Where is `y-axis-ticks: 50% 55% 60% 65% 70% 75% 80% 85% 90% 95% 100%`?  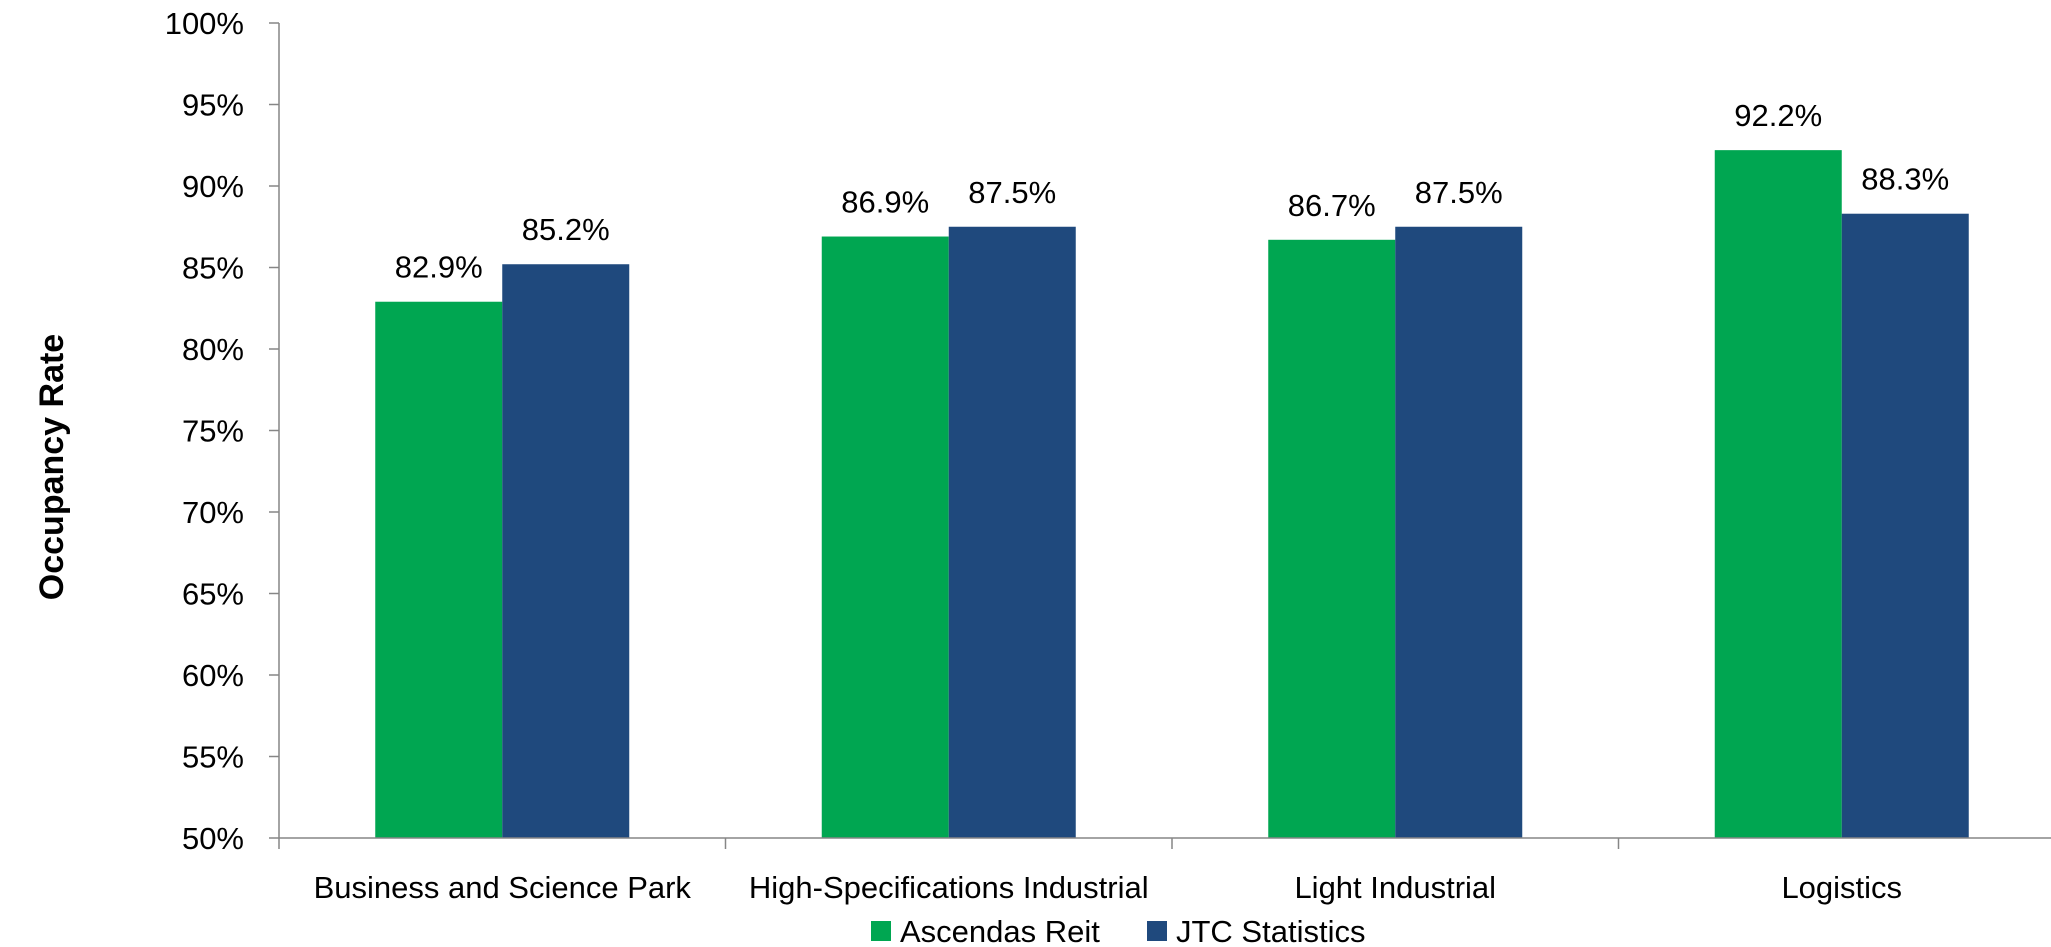
y-axis-ticks: 50% 55% 60% 65% 70% 75% 80% 85% 90% 95% 100% is located at coordinates (222, 431).